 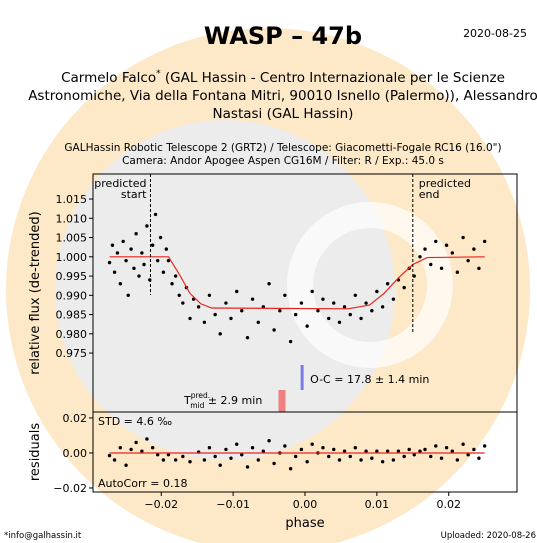 What do you see at coordinates (70, 488) in the screenshot?
I see `y-tick-label: −0.02` at bounding box center [70, 488].